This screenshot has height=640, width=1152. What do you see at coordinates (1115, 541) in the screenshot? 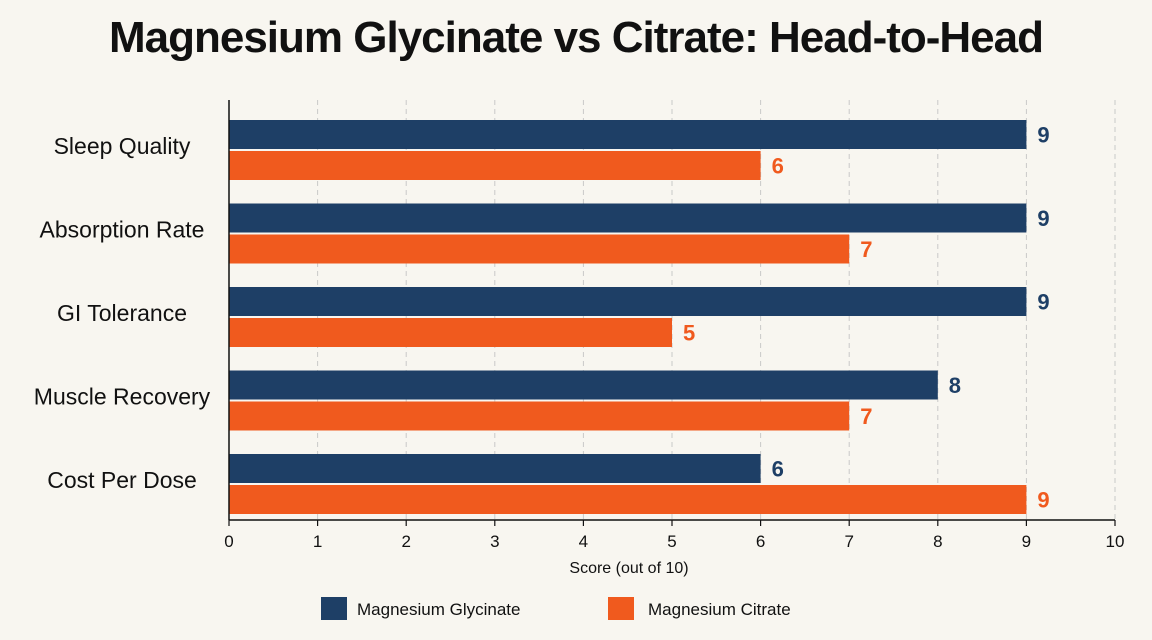
I see `x-tick-label: 10` at bounding box center [1115, 541].